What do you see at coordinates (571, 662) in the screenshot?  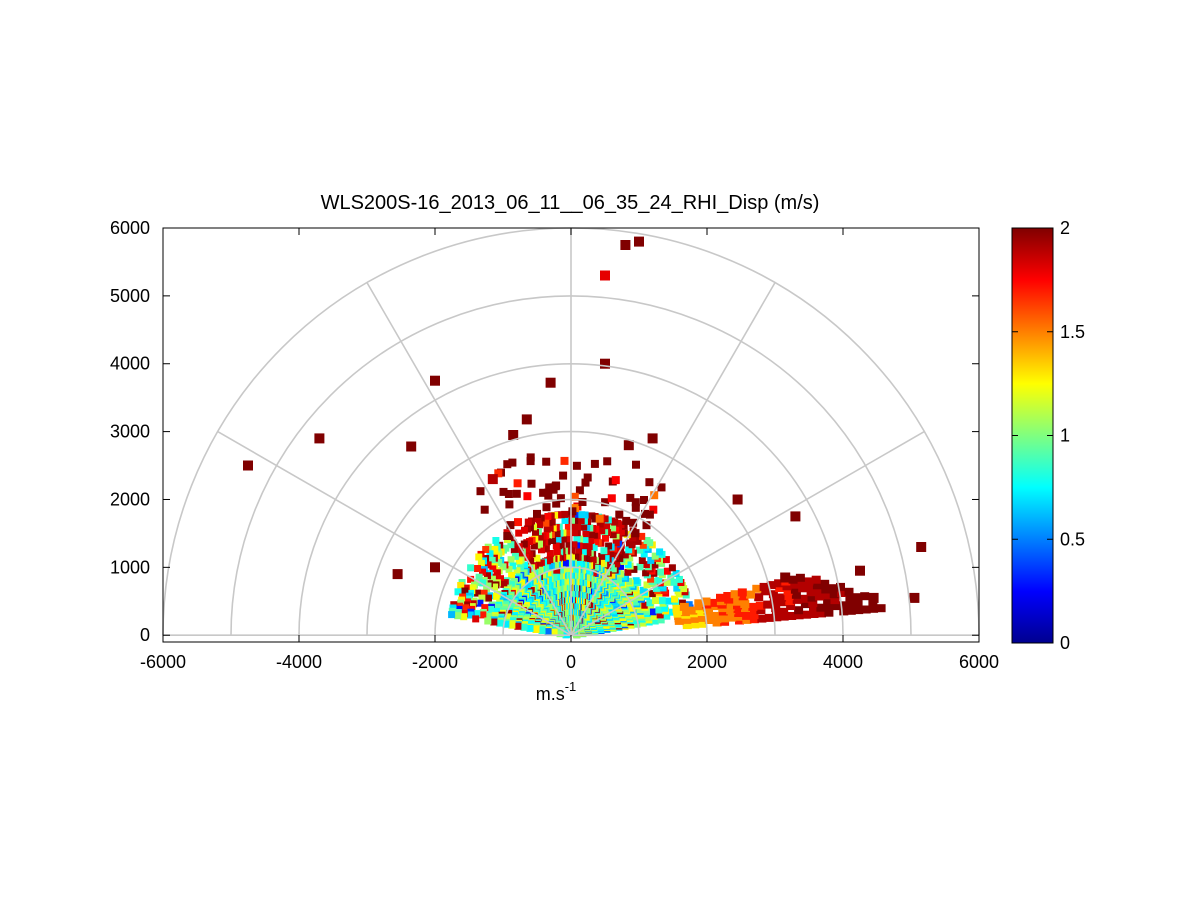 I see `x-tick-label: 0` at bounding box center [571, 662].